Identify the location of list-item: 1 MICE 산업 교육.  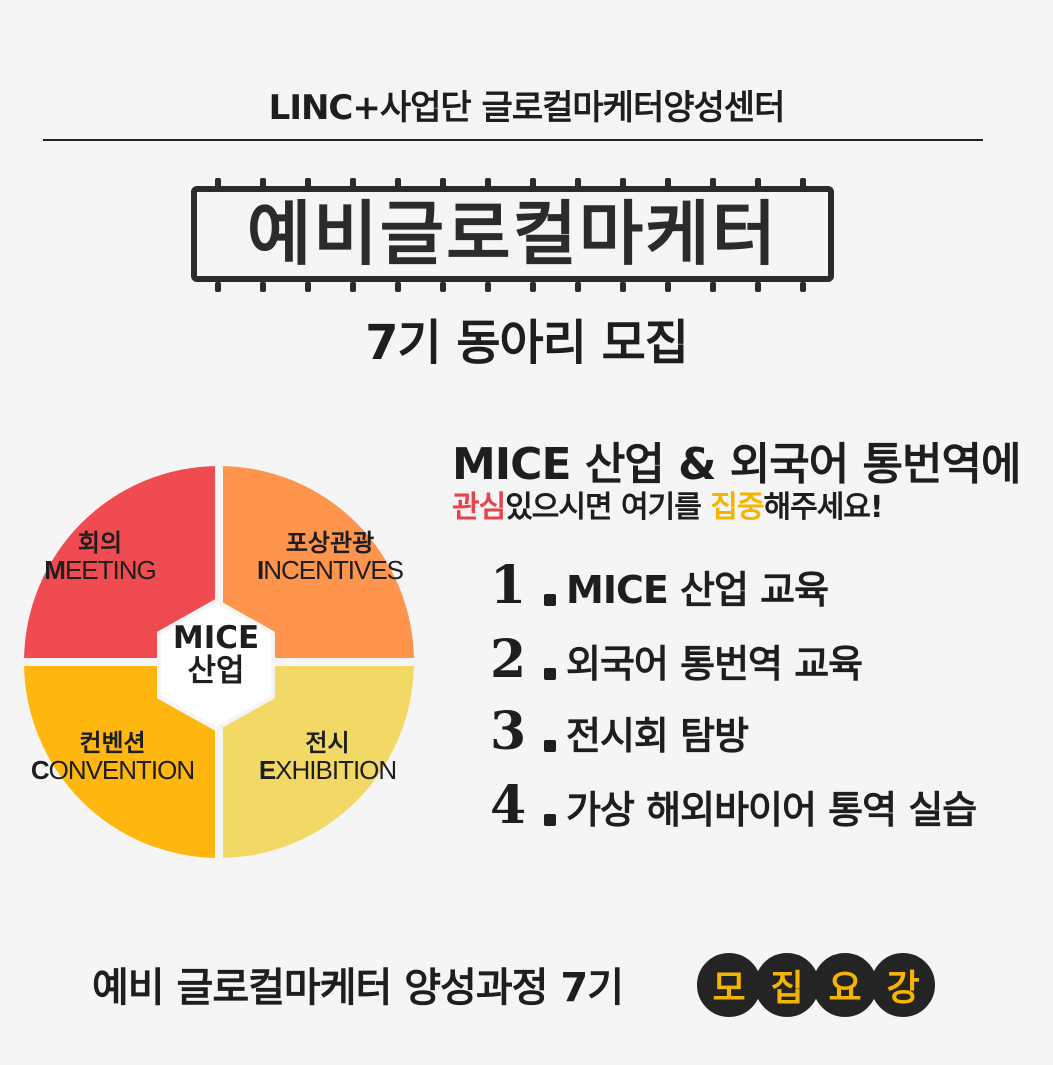
(659, 584).